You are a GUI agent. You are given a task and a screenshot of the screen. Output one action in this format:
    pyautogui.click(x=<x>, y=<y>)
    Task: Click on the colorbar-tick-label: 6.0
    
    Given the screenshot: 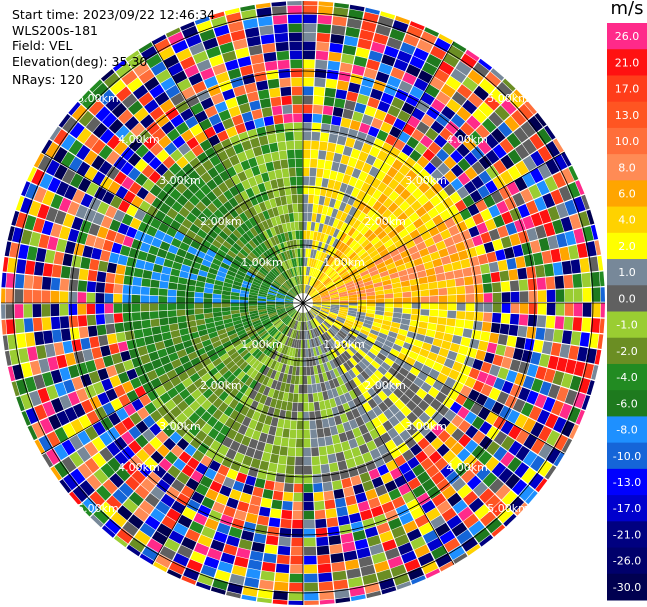 What is the action you would take?
    pyautogui.click(x=627, y=193)
    